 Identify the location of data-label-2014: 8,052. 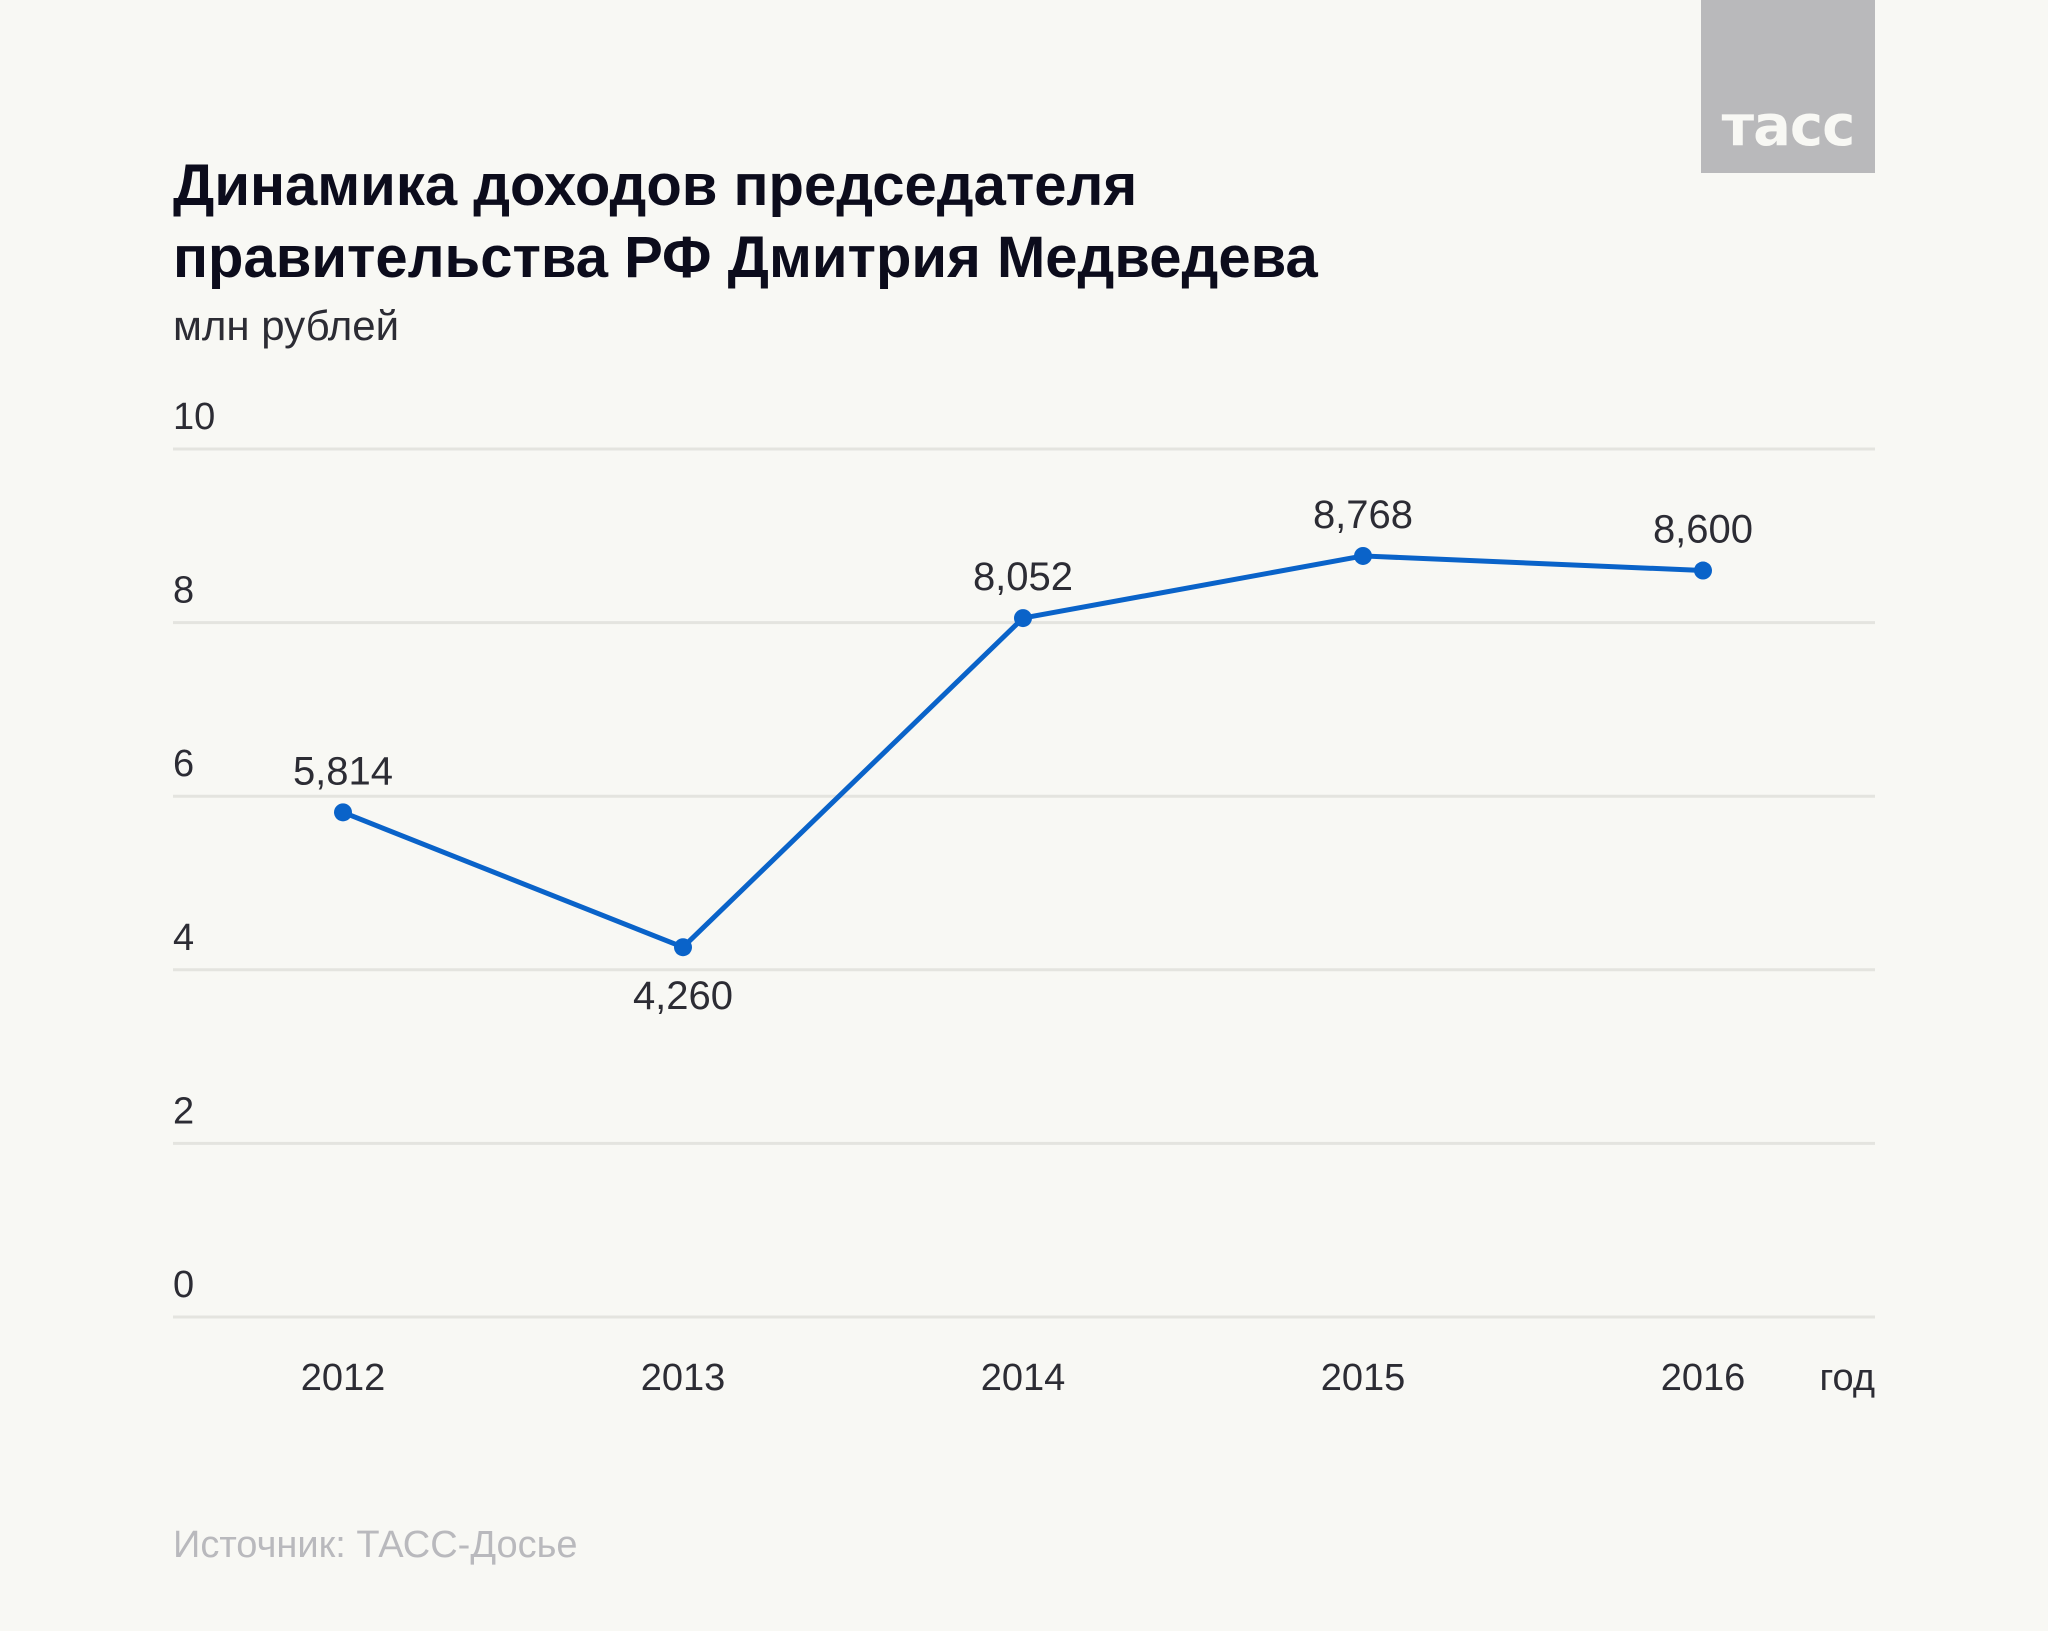
(1023, 577).